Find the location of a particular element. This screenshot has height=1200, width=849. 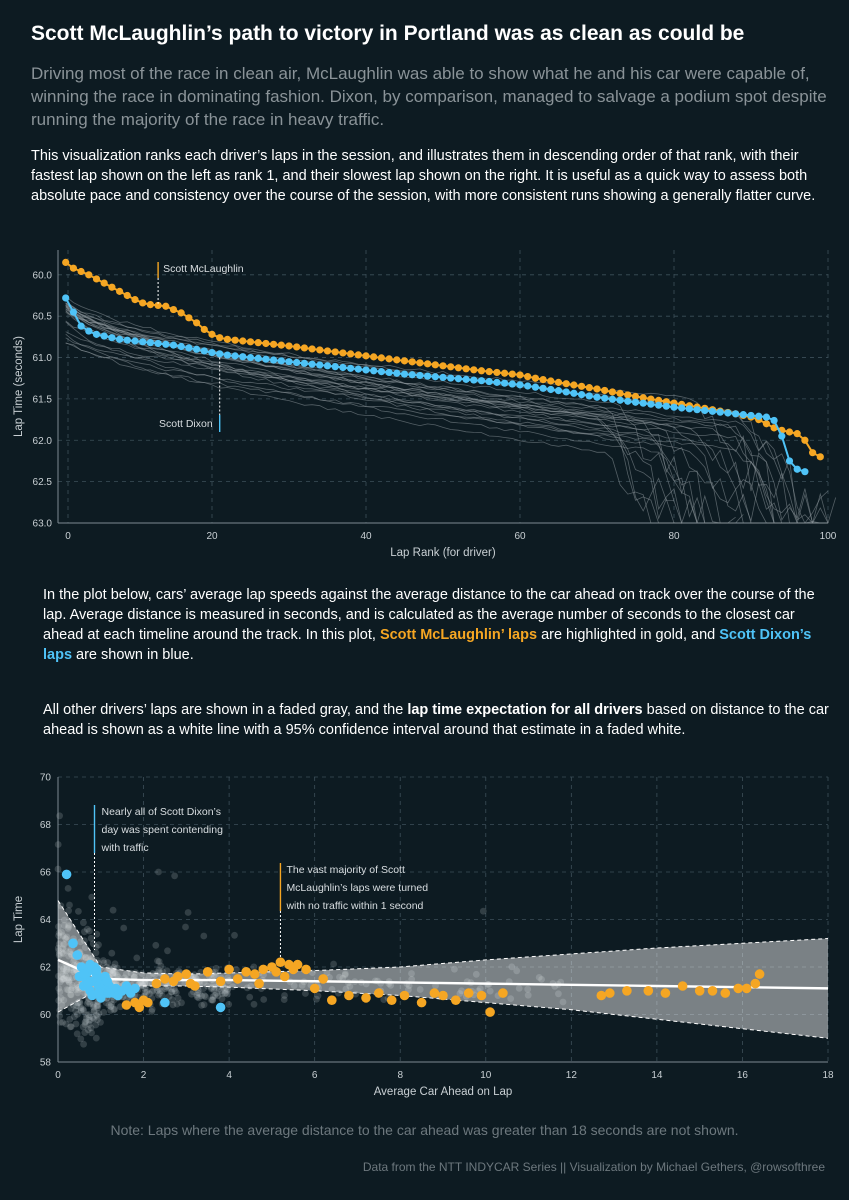

x-tick-label: 12 is located at coordinates (572, 1075).